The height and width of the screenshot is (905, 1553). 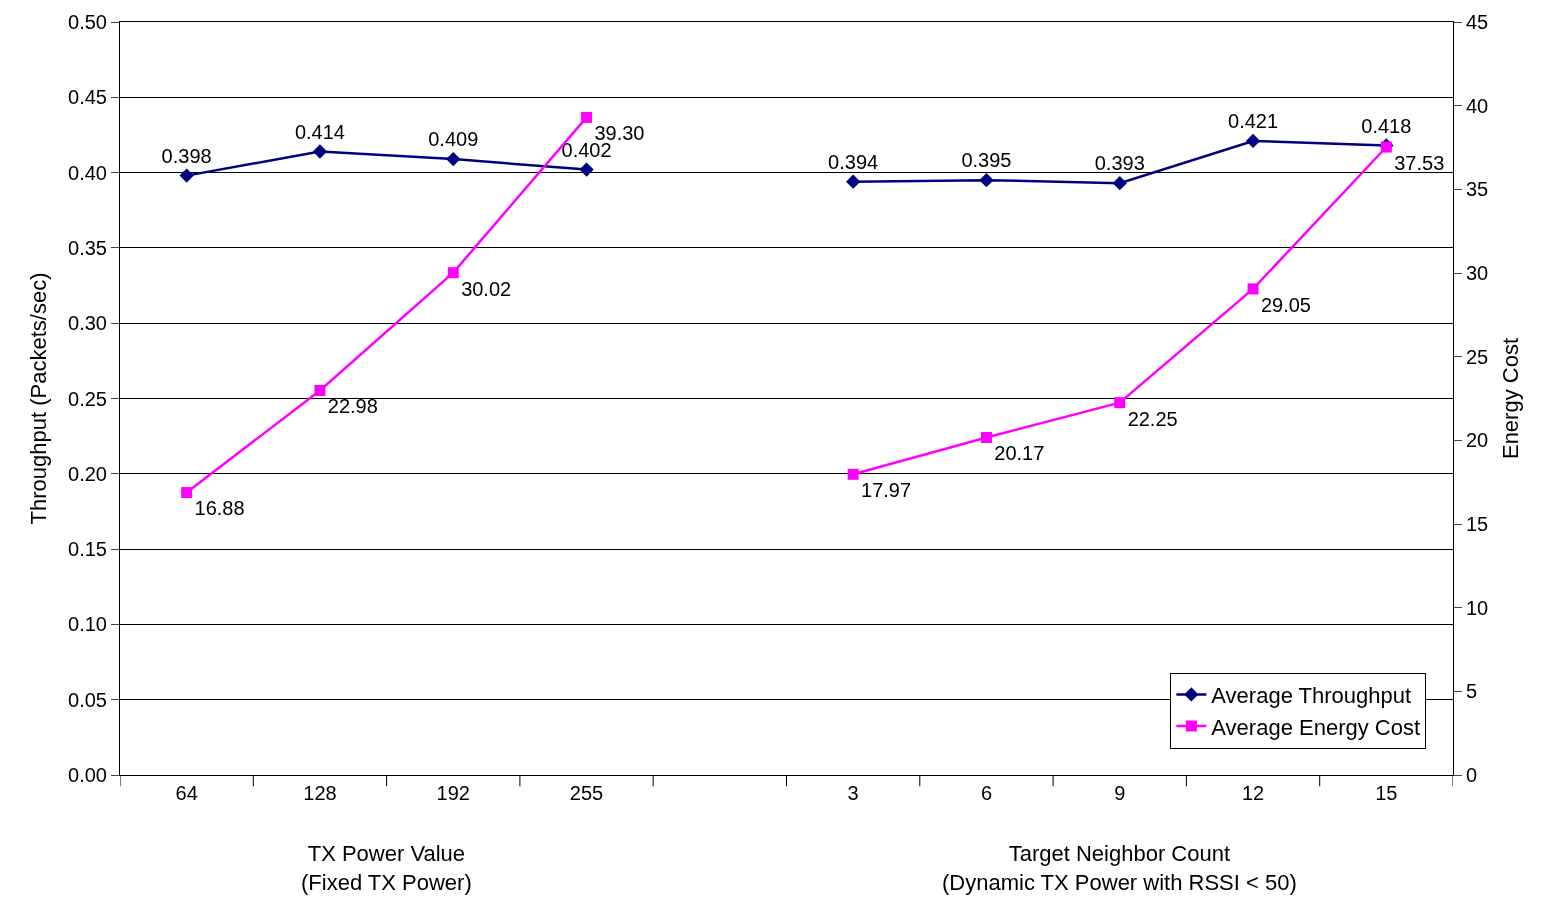 I want to click on text: Target Neighbor Count (Dynamic TX Power with RSSI < 50), so click(x=1119, y=868).